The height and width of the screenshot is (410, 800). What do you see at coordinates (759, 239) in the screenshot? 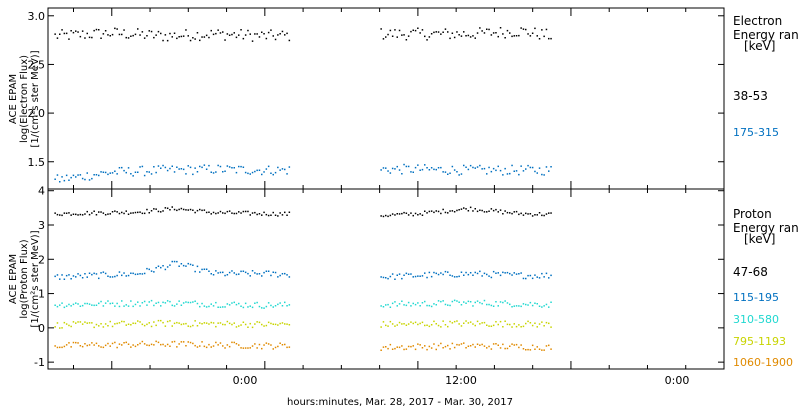
I see `proton-legend-title-3: [keV]` at bounding box center [759, 239].